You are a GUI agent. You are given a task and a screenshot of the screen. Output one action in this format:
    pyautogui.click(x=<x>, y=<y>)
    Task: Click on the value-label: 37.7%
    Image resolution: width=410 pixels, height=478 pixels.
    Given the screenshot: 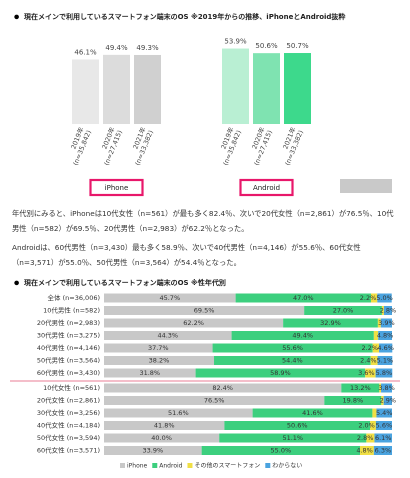 What is the action you would take?
    pyautogui.click(x=158, y=348)
    